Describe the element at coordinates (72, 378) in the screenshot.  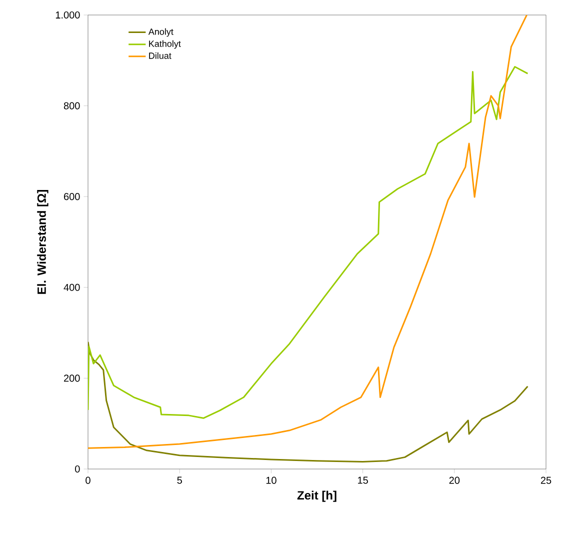
I see `y-tick-label: 200` at that location.